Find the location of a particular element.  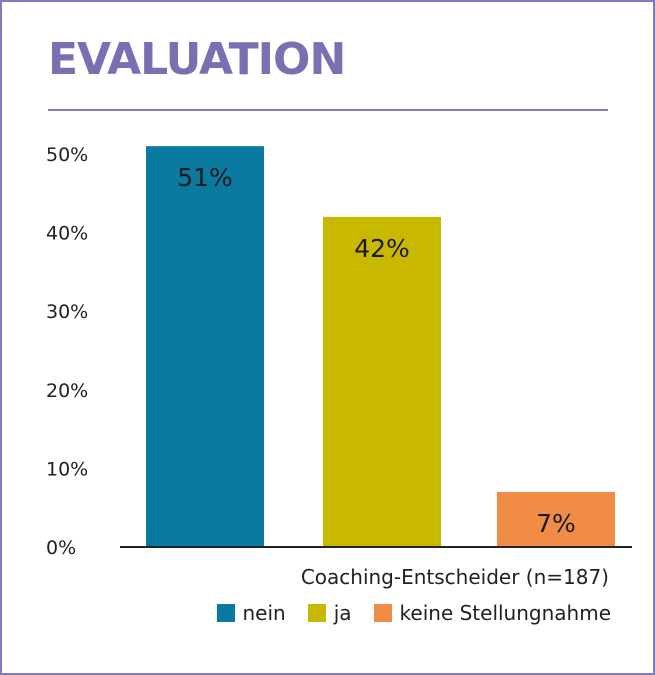

legend-item-nein: nein is located at coordinates (251, 613).